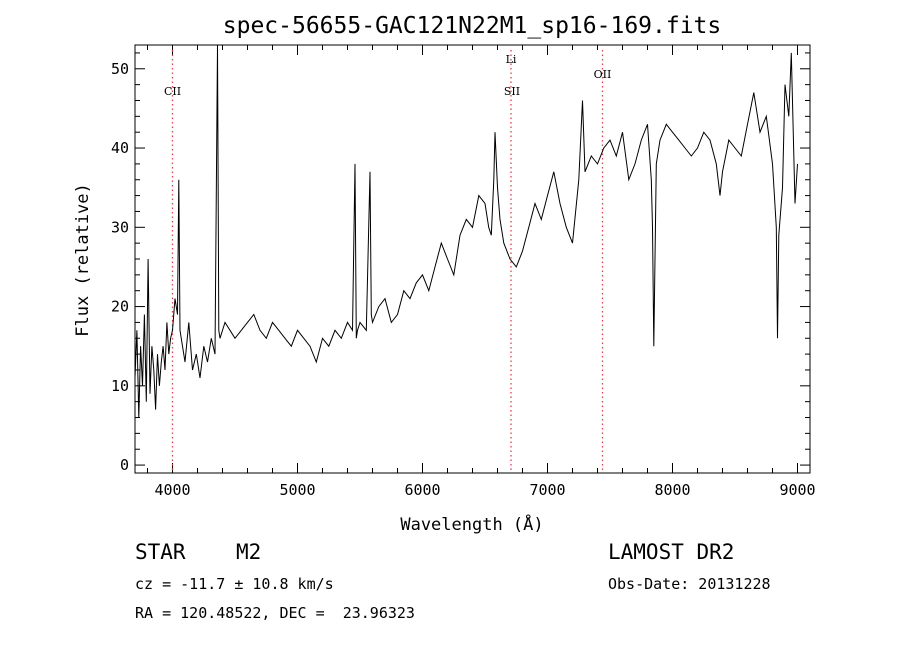 The image size is (900, 650). Describe the element at coordinates (120, 69) in the screenshot. I see `y-tick-label: 50` at that location.